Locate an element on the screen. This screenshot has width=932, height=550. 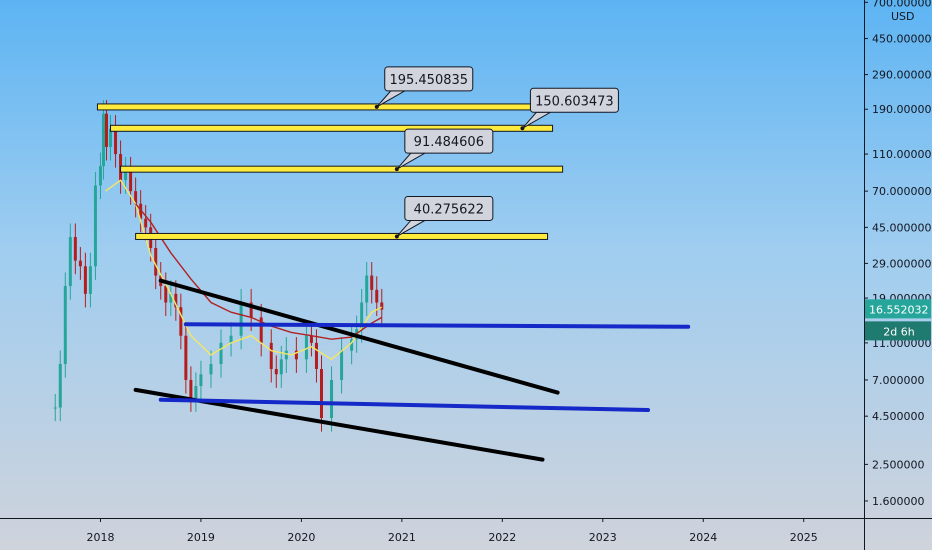
y-tick-label: 45.000000 is located at coordinates (902, 227).